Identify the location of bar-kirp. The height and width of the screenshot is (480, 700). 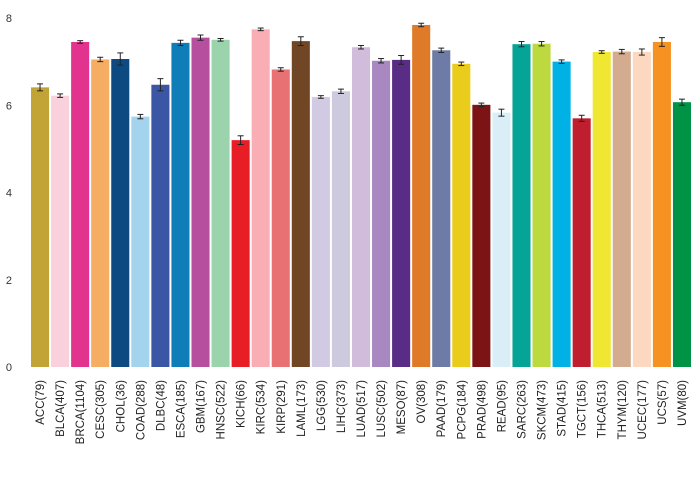
(280, 218).